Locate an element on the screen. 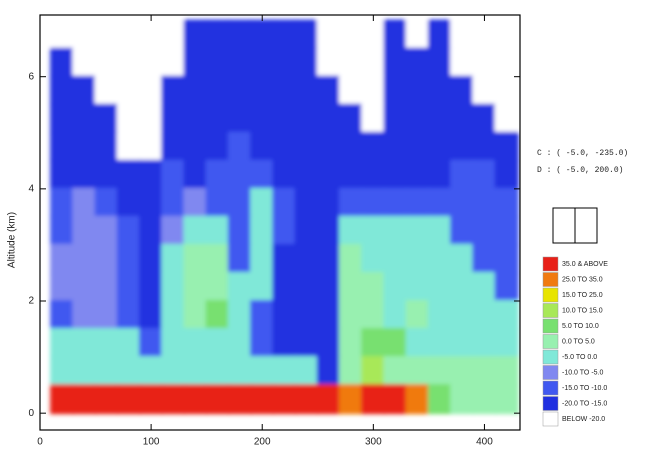 The image size is (645, 459). legend-label: 35.0 & ABOVE is located at coordinates (585, 264).